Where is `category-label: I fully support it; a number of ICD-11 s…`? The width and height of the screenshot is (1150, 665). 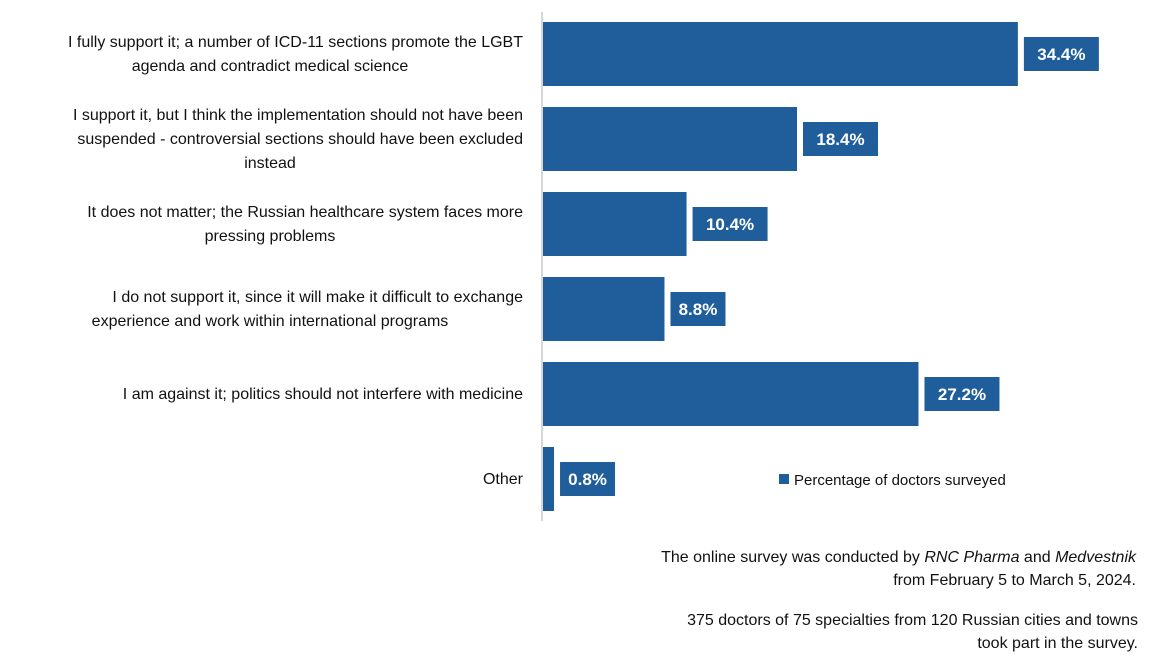 category-label: I fully support it; a number of ICD-11 s… is located at coordinates (295, 42).